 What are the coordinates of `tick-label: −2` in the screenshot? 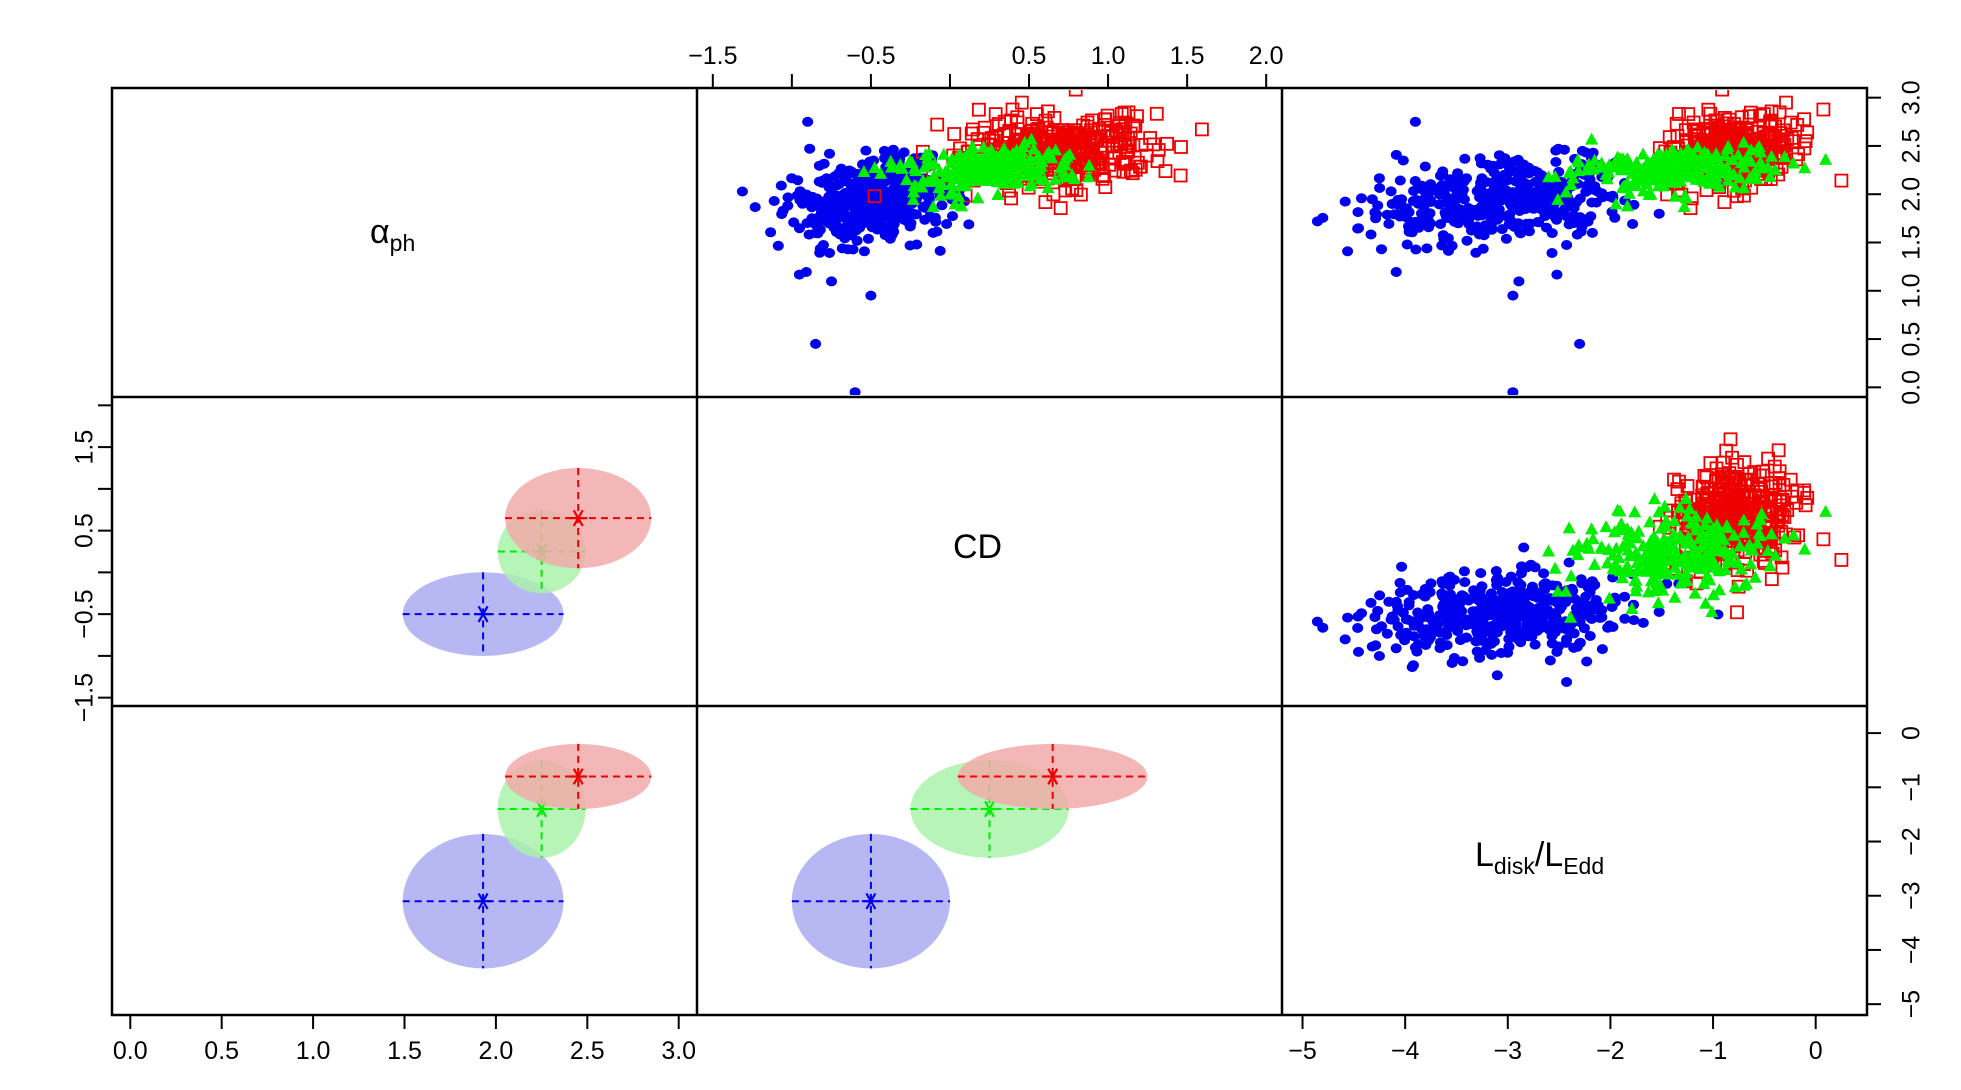 It's located at (1610, 1051).